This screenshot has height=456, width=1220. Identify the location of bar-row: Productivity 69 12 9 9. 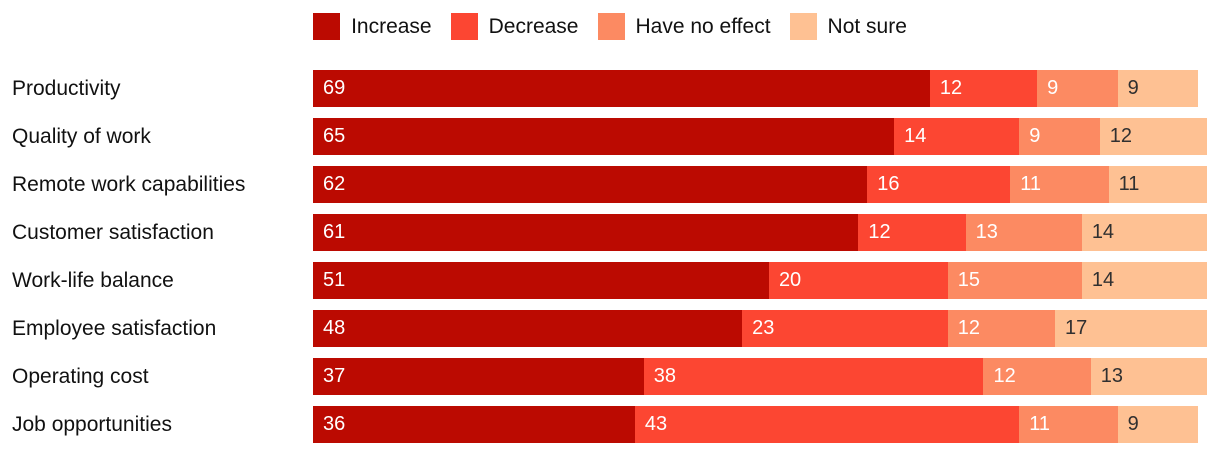
(610, 88).